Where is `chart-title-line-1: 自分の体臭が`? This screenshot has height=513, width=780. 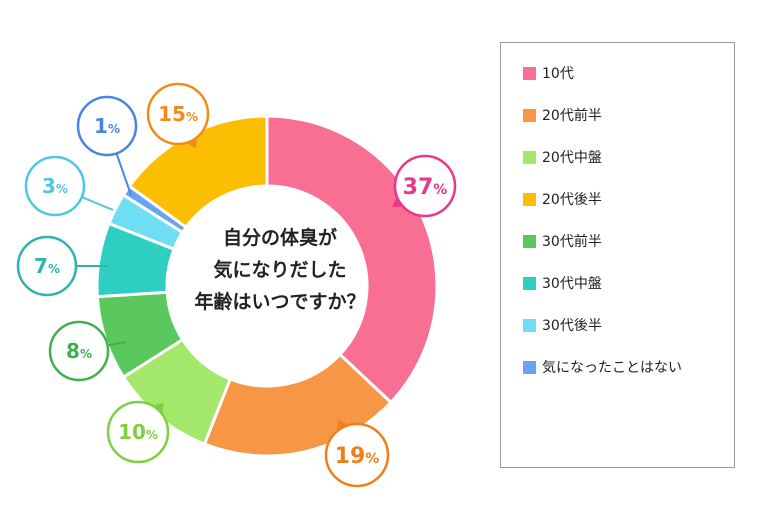 chart-title-line-1: 自分の体臭が is located at coordinates (279, 238).